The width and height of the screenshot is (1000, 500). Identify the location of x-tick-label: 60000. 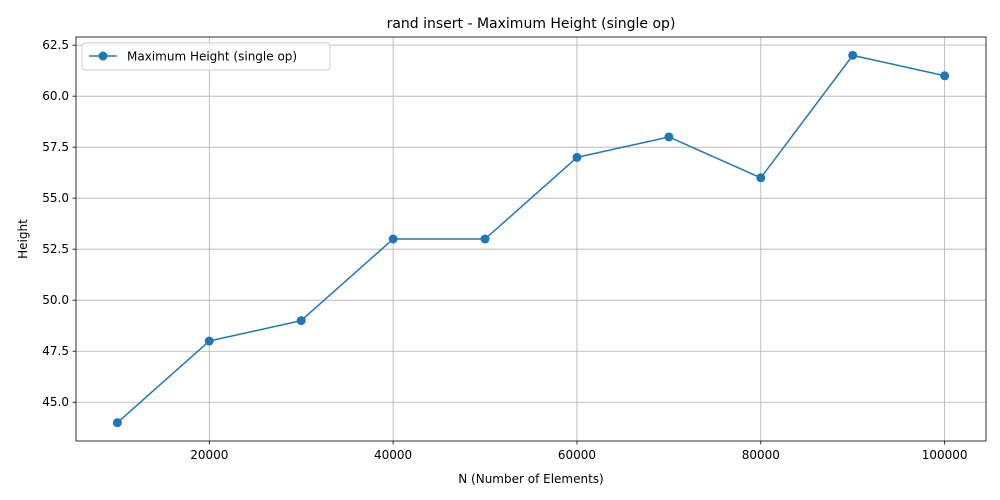
(577, 455).